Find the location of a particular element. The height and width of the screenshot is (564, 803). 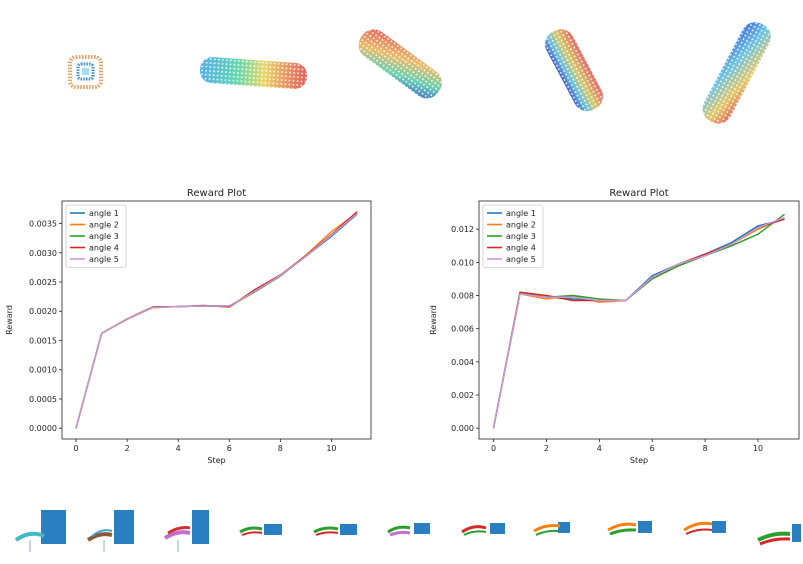

trajectory-renders-row is located at coordinates (407, 531).